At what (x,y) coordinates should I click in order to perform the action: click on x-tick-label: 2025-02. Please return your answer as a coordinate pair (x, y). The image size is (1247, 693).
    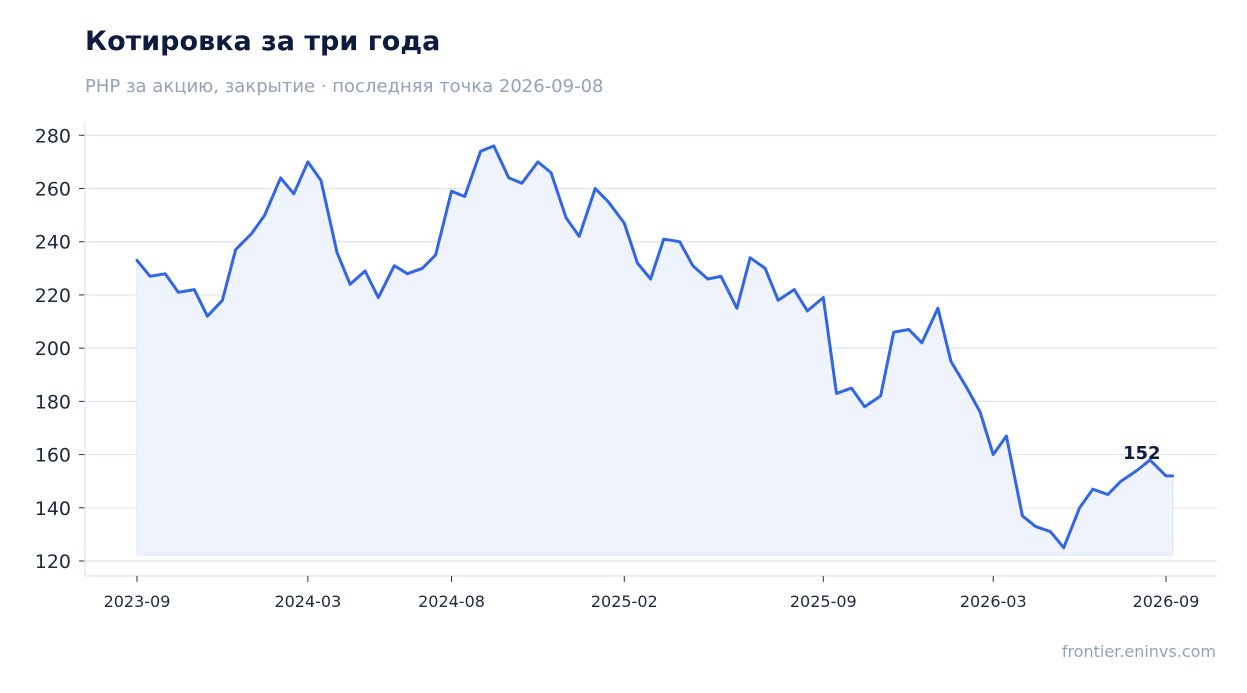
    Looking at the image, I should click on (624, 601).